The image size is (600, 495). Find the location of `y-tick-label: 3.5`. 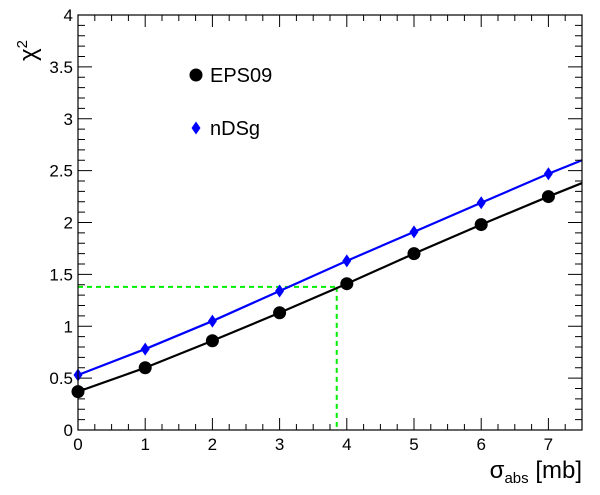

y-tick-label: 3.5 is located at coordinates (61, 67).